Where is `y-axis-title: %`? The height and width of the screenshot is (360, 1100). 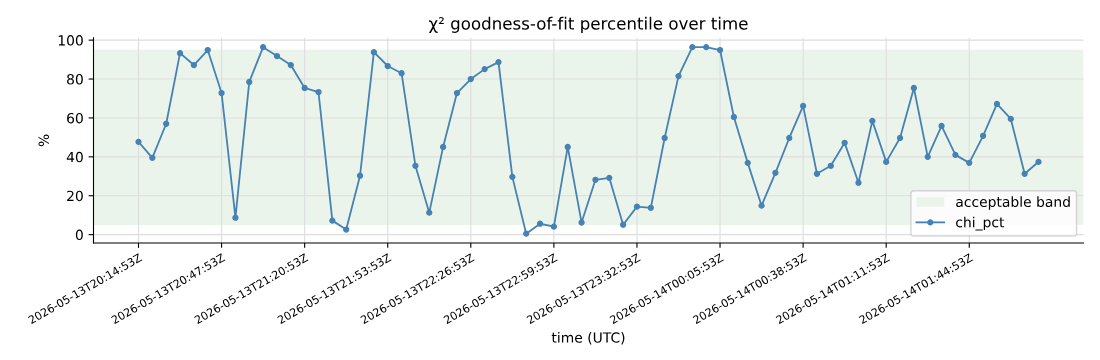 y-axis-title: % is located at coordinates (44, 140).